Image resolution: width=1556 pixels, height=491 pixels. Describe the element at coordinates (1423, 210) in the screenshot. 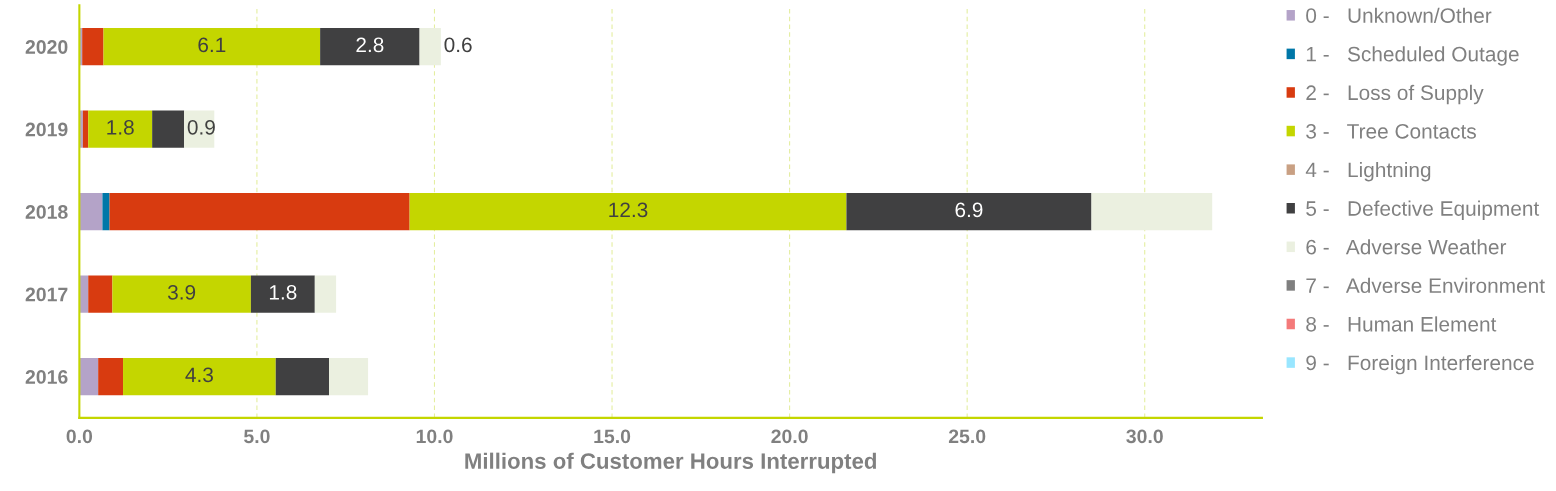

I see `legend-label: 5 - Defective Equipment` at that location.